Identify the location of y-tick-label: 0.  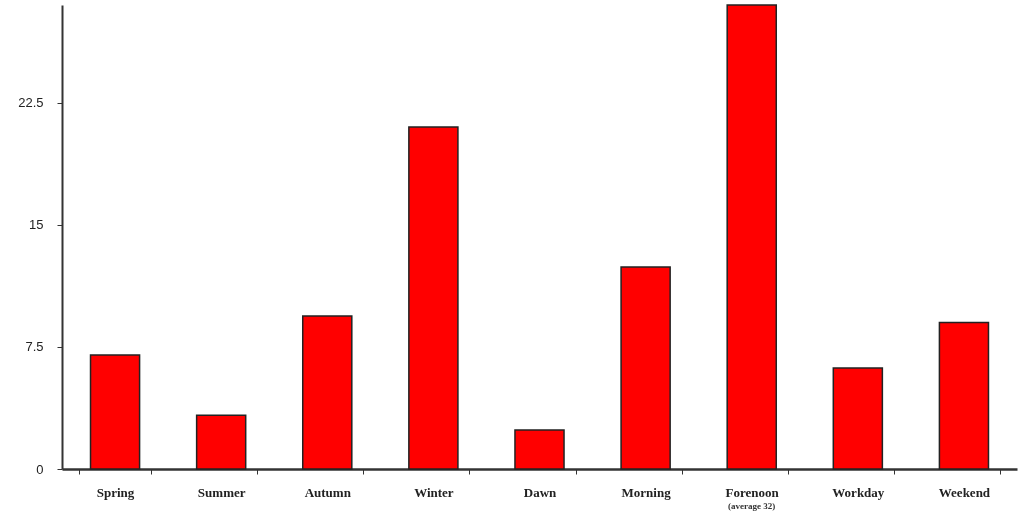
(40, 469).